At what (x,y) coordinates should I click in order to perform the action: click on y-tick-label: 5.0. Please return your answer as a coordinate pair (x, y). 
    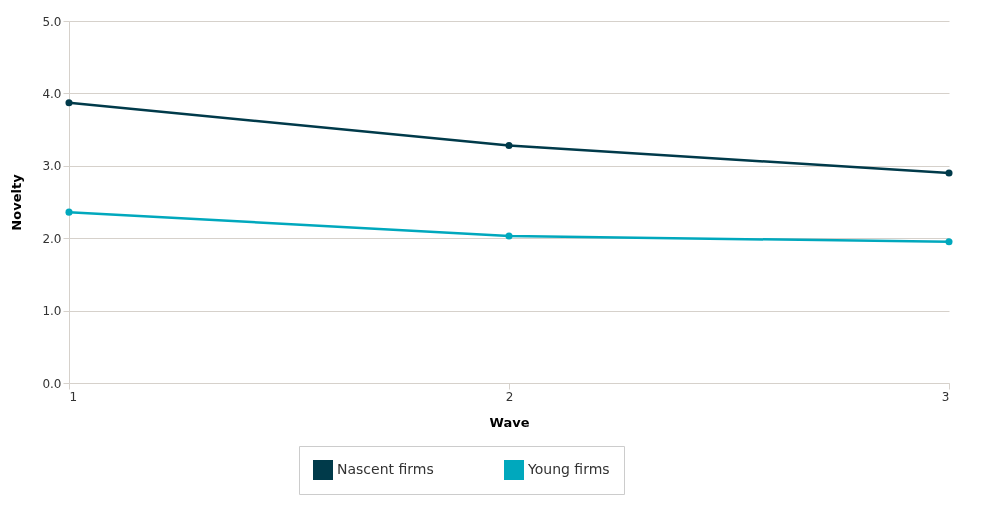
    Looking at the image, I should click on (52, 21).